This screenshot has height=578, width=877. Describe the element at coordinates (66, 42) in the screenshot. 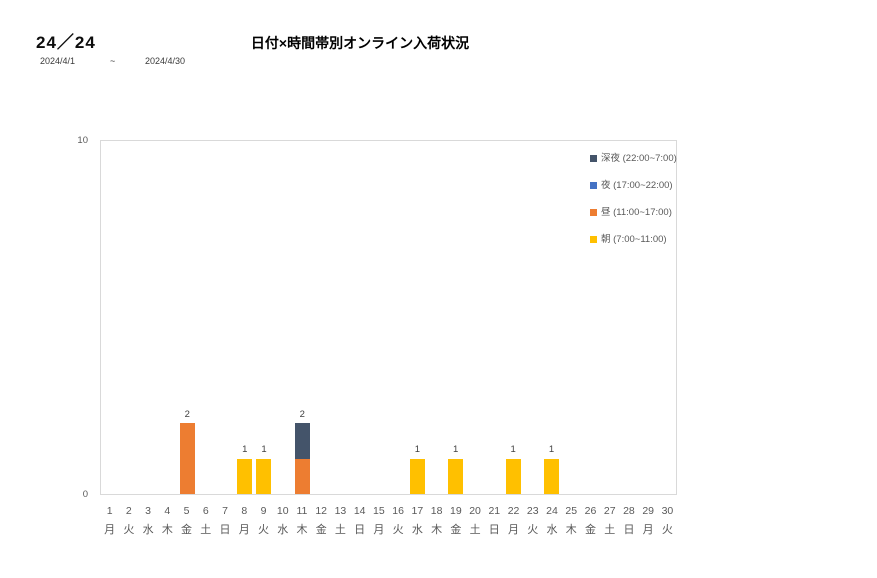

I see `progress-counter: 24／24` at that location.